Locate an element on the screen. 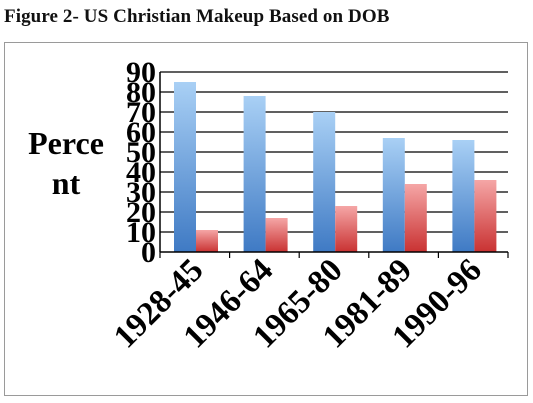 This screenshot has height=403, width=533. y-tick-label: 30 is located at coordinates (141, 192).